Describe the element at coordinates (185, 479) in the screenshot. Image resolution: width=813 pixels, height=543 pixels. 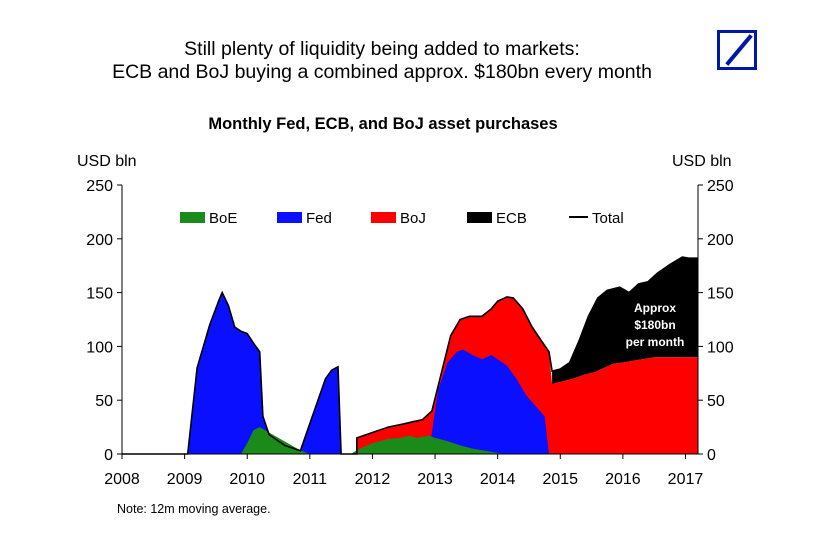
I see `x-tick-label: 2009` at that location.